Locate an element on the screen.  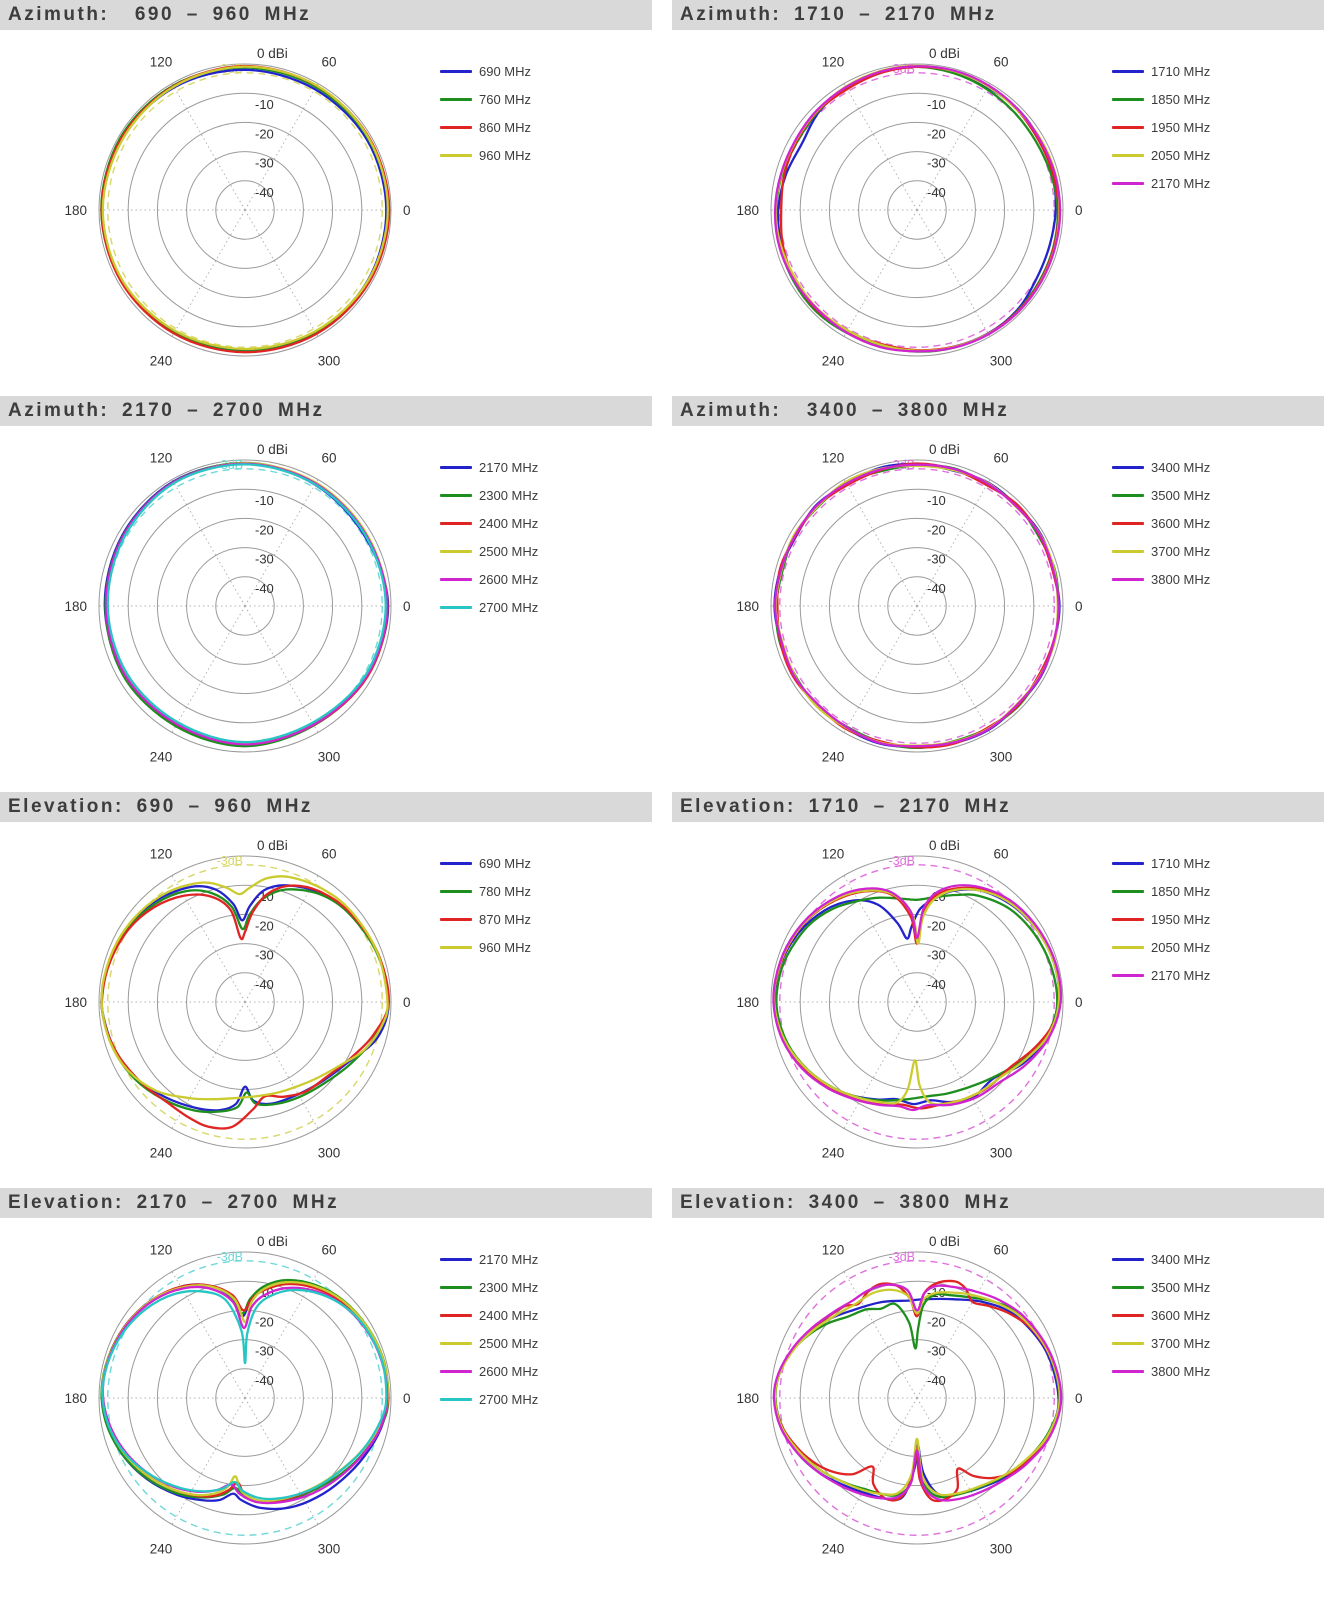
legend-item: 2500 MHz is located at coordinates (489, 551).